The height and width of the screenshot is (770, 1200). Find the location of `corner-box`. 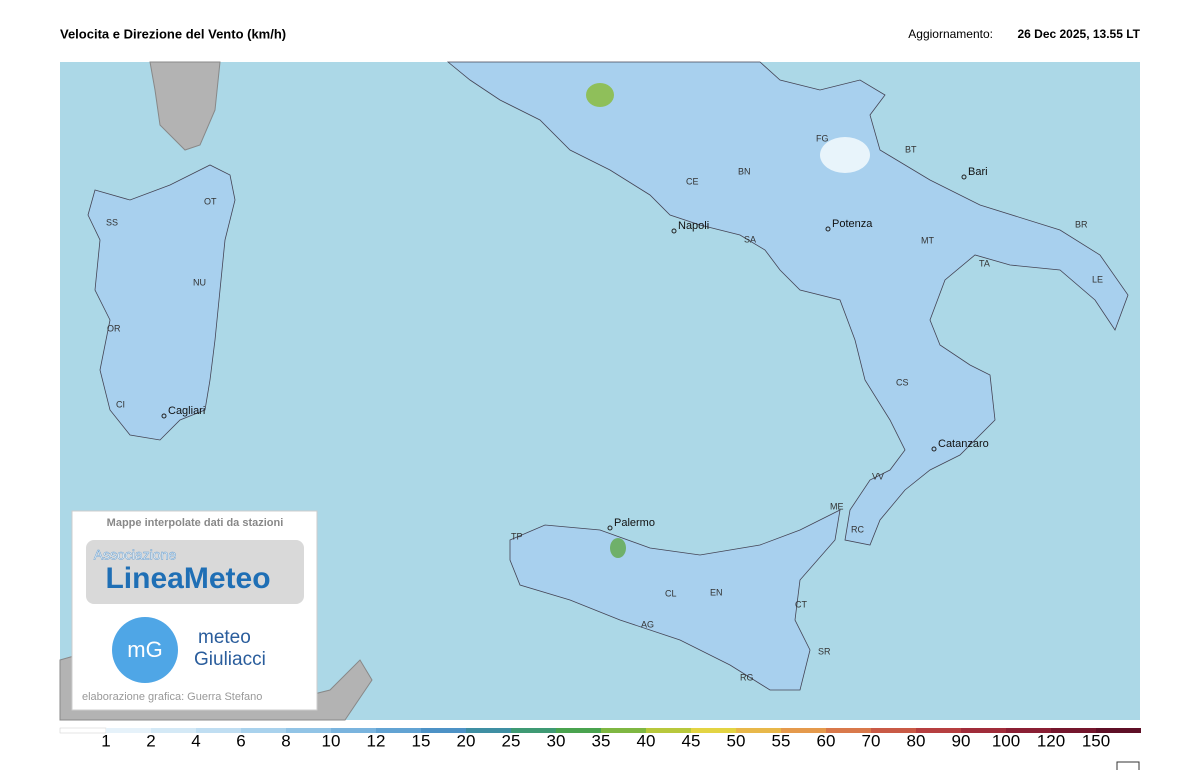

corner-box is located at coordinates (1128, 765).